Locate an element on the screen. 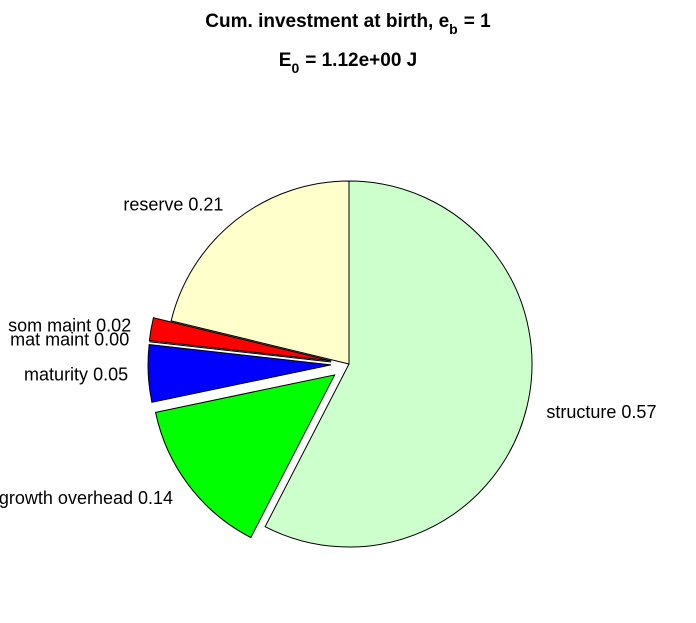  slice-value: 0.00 is located at coordinates (111, 339).